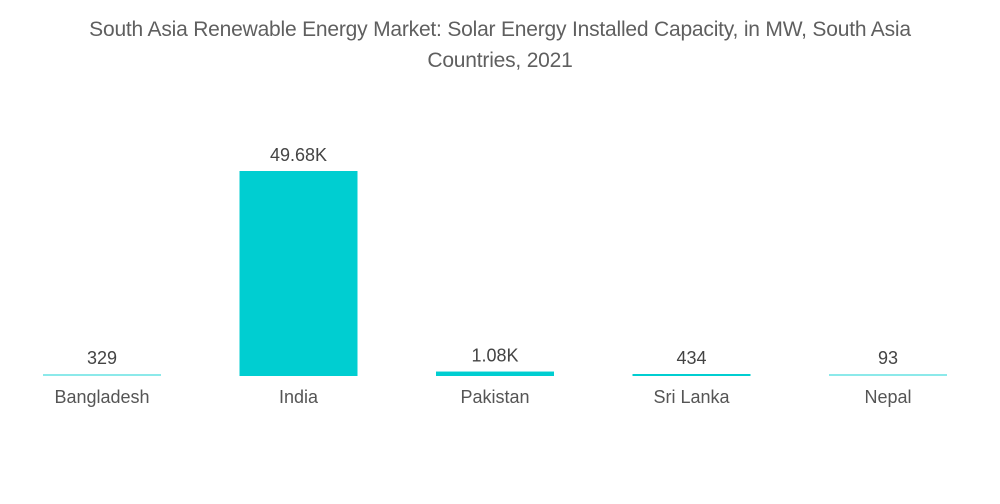  I want to click on x-tick-label-pakistan: Pakistan, so click(494, 397).